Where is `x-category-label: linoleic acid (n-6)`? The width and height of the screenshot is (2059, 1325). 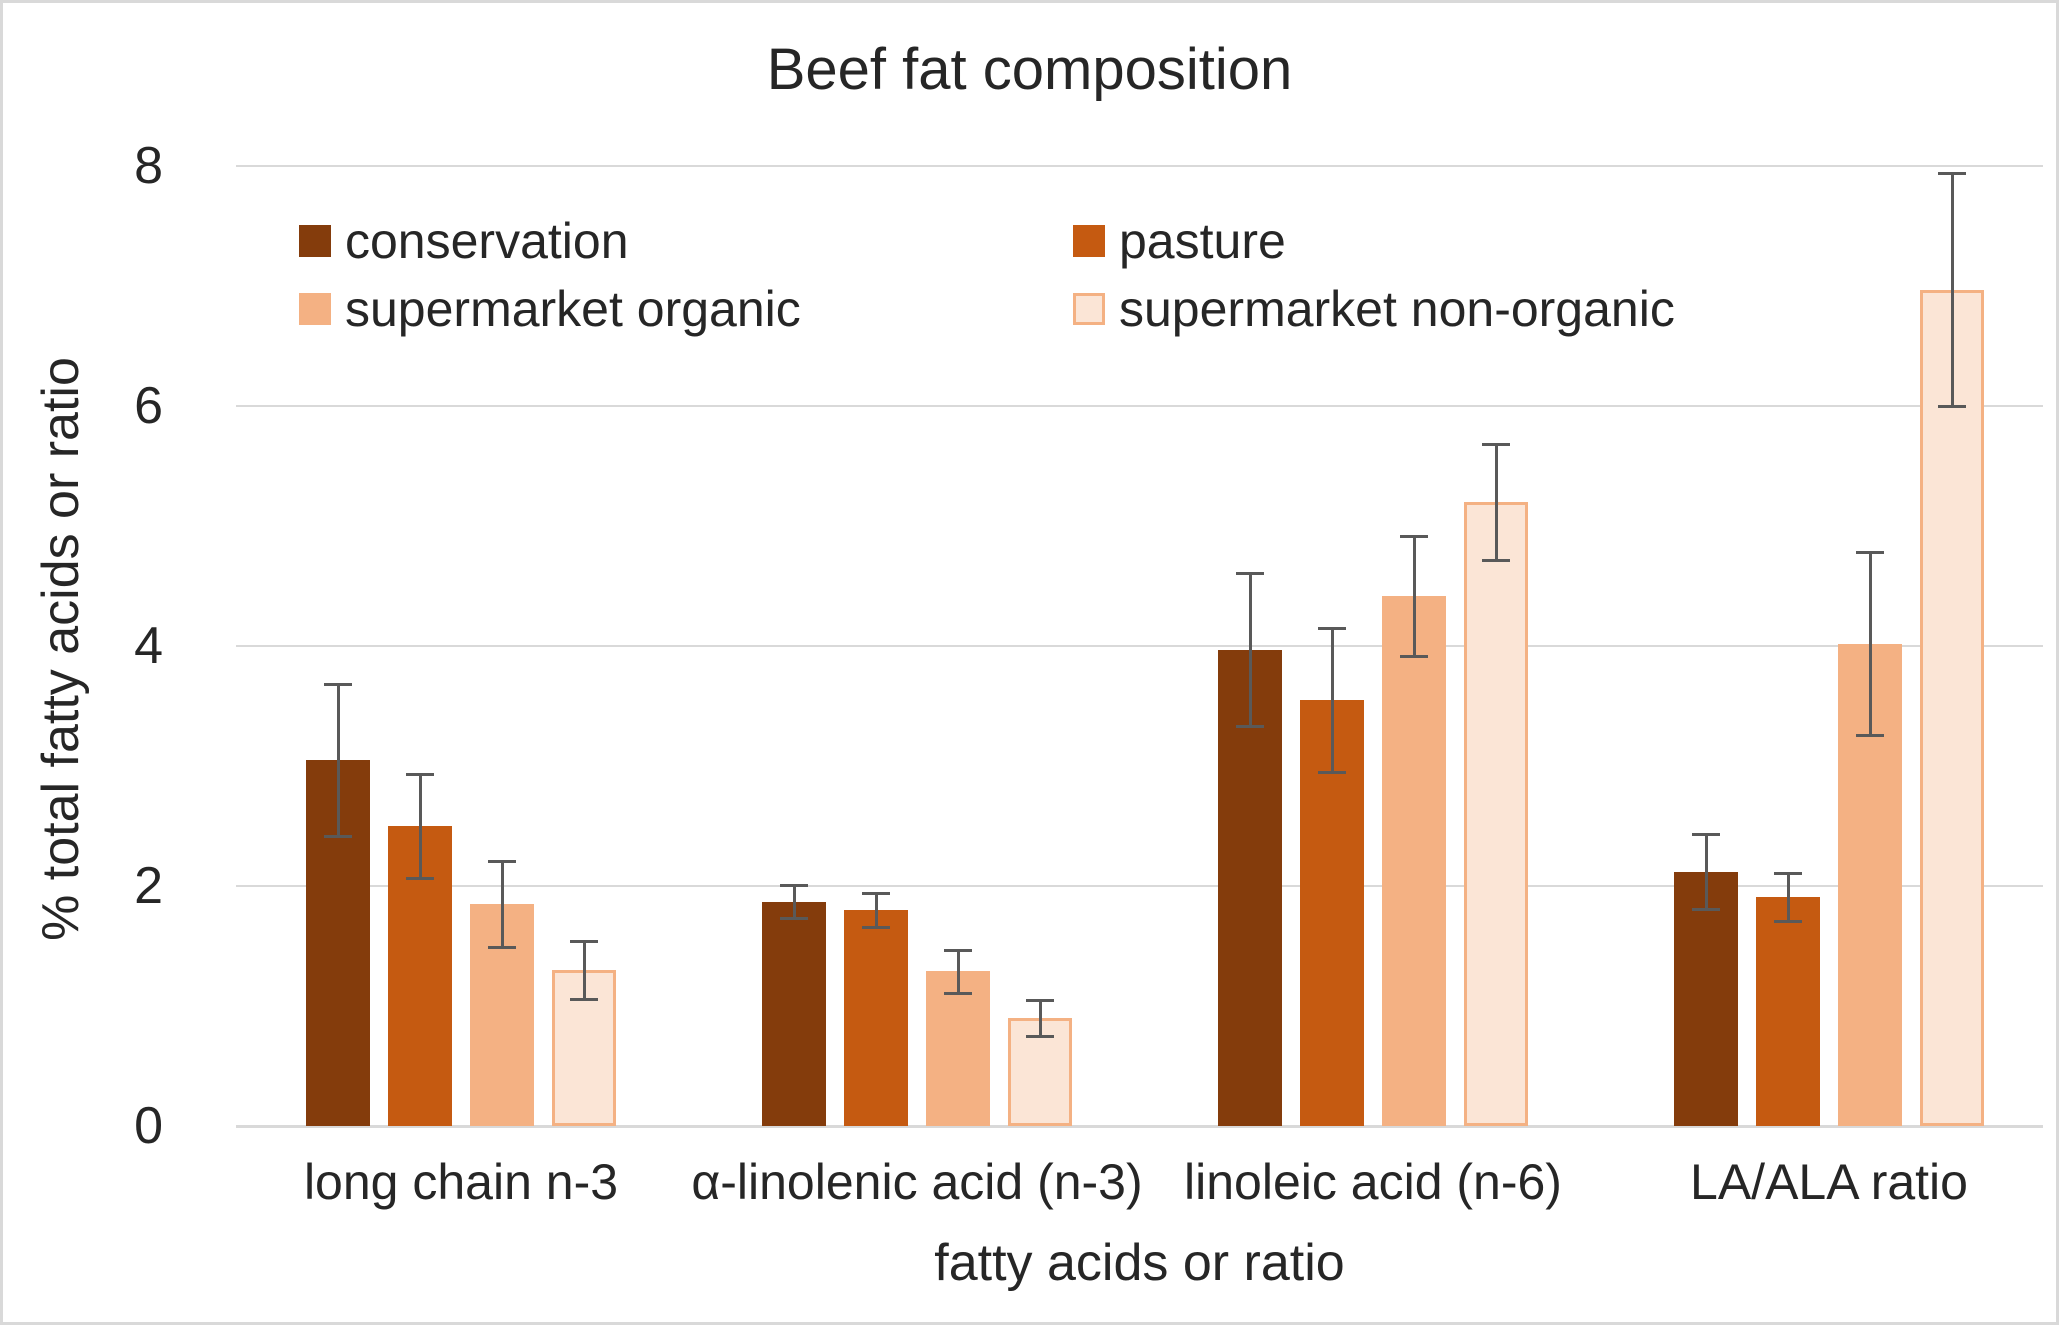 x-category-label: linoleic acid (n-6) is located at coordinates (1373, 1182).